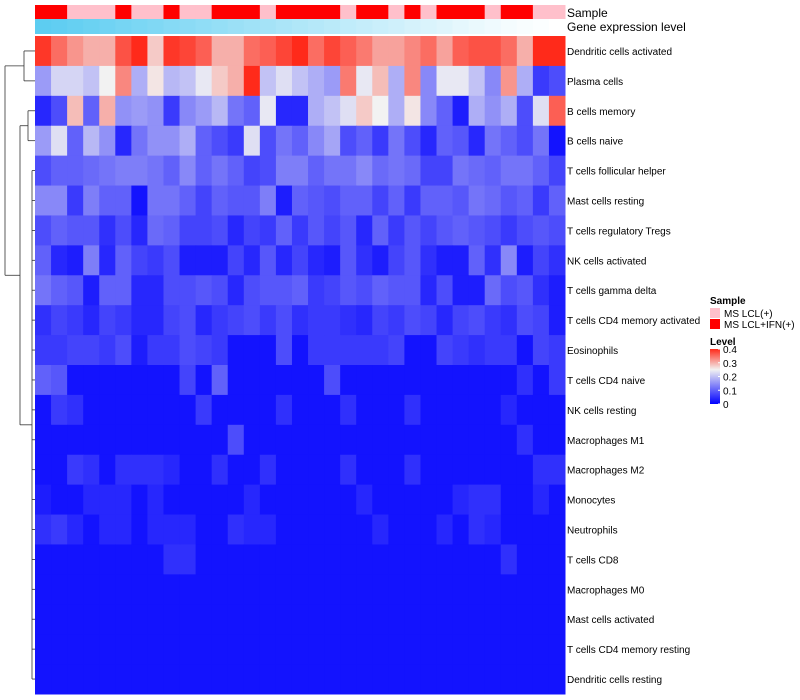 Image resolution: width=800 pixels, height=700 pixels. What do you see at coordinates (715, 324) in the screenshot?
I see `legend-swatch-ms-lcl-ifn` at bounding box center [715, 324].